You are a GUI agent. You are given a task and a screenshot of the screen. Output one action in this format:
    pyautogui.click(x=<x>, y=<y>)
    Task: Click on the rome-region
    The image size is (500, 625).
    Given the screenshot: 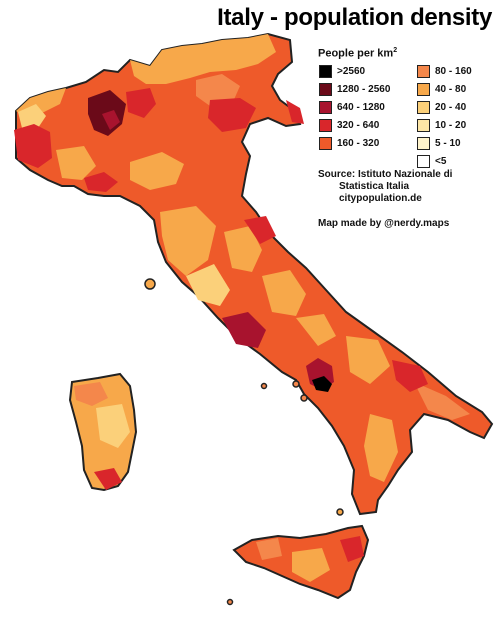 What is the action you would take?
    pyautogui.click(x=244, y=330)
    